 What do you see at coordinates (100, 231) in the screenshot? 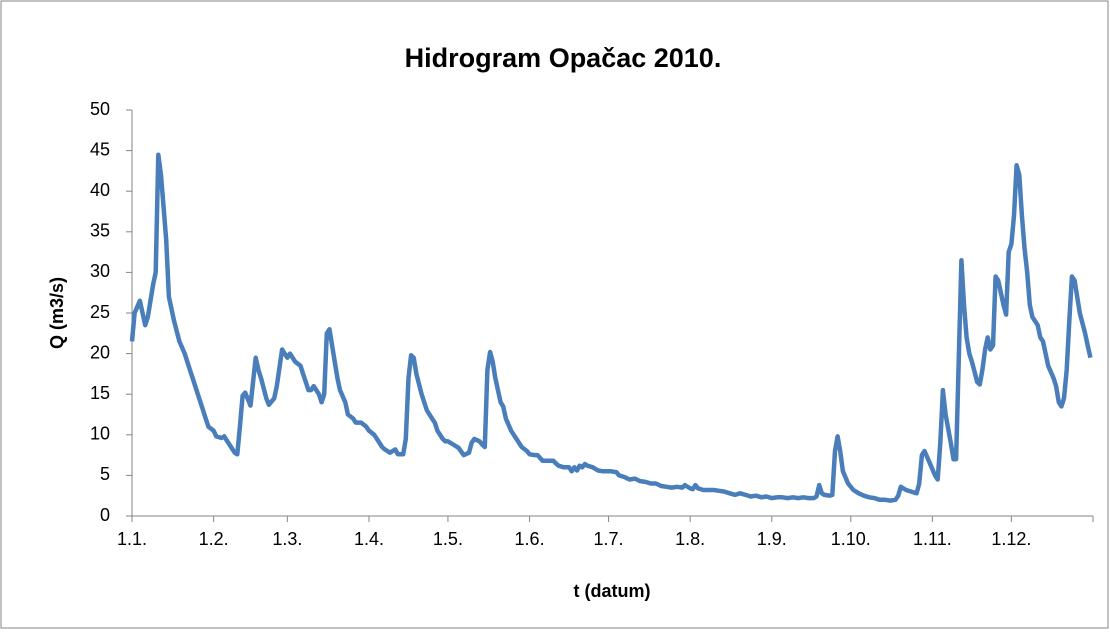
I see `y-tick-label: 35` at bounding box center [100, 231].